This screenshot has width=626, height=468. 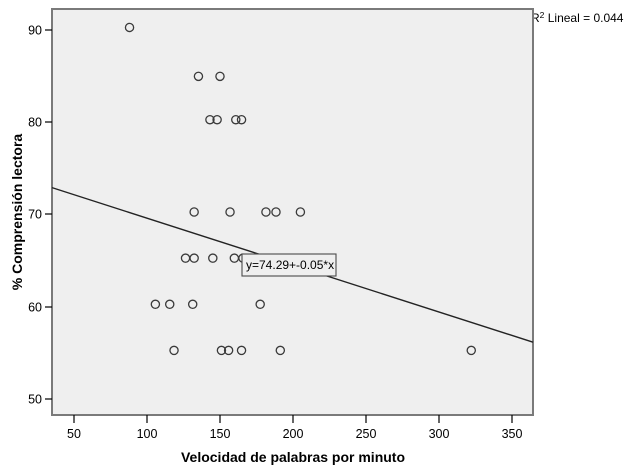 I want to click on y-axis-title: % Comprensión lectora, so click(x=17, y=212).